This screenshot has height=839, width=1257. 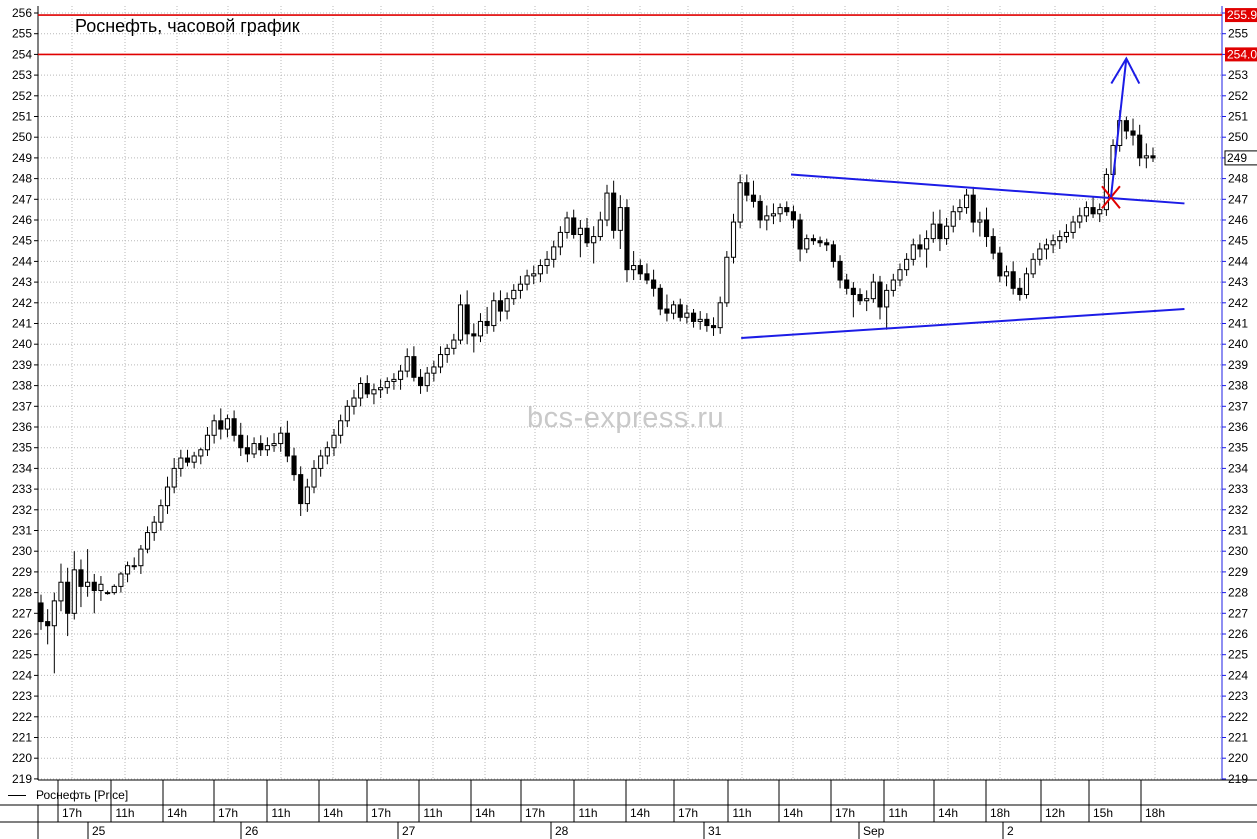 I want to click on y-tick-label-left: 235, so click(x=22, y=448).